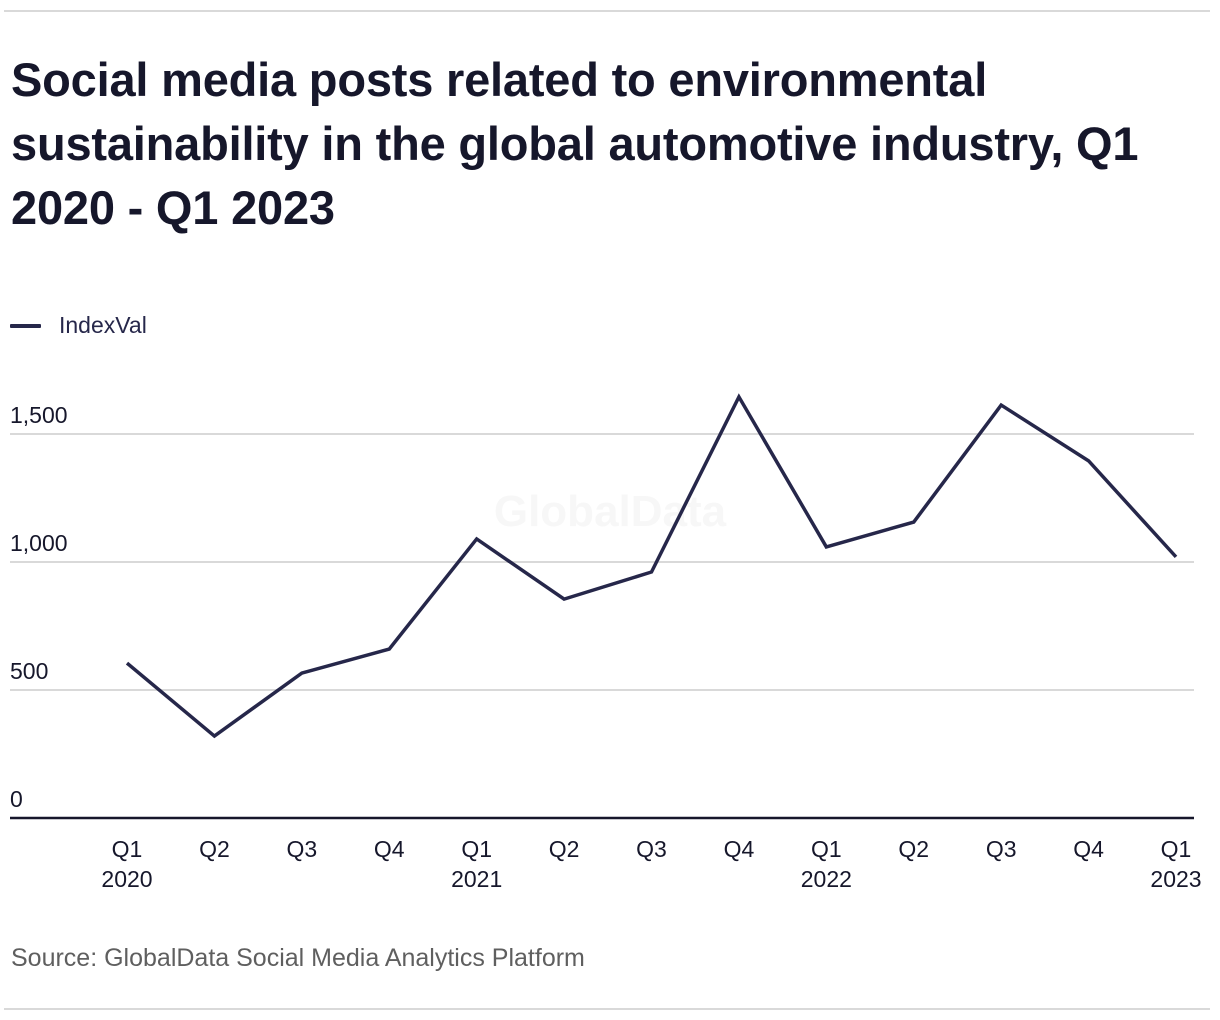 The height and width of the screenshot is (1020, 1220). What do you see at coordinates (607, 1009) in the screenshot?
I see `bottom-divider` at bounding box center [607, 1009].